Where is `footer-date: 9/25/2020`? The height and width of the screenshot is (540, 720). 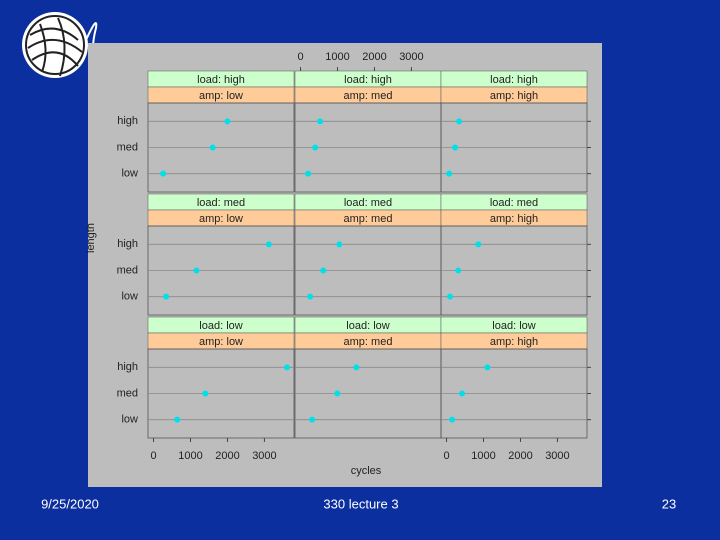
footer-date: 9/25/2020 is located at coordinates (70, 503).